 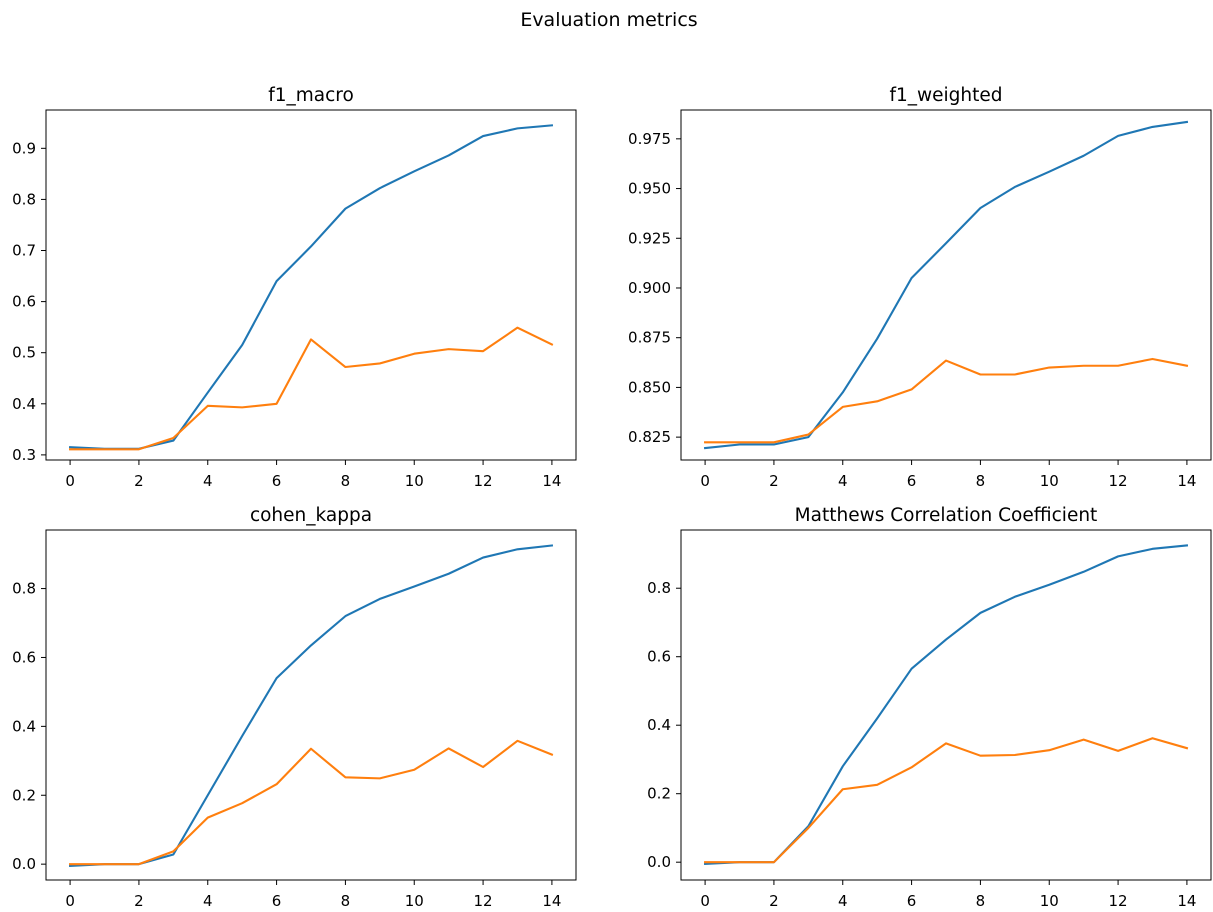 What do you see at coordinates (24, 455) in the screenshot?
I see `f1-macro-ytick-label: 0.3` at bounding box center [24, 455].